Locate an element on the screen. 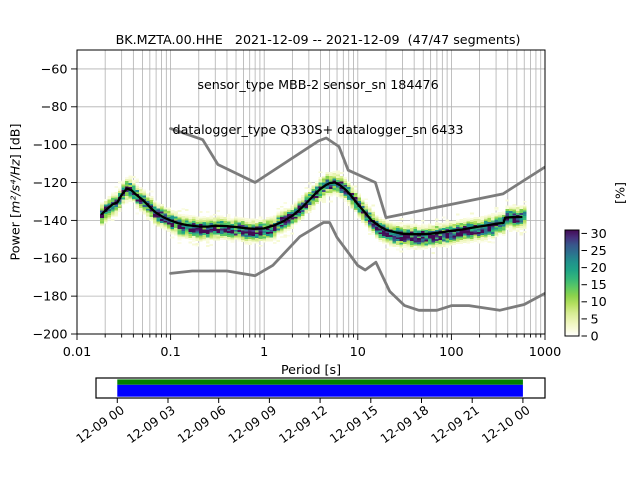 The image size is (640, 480). timeline-data-band is located at coordinates (320, 382).